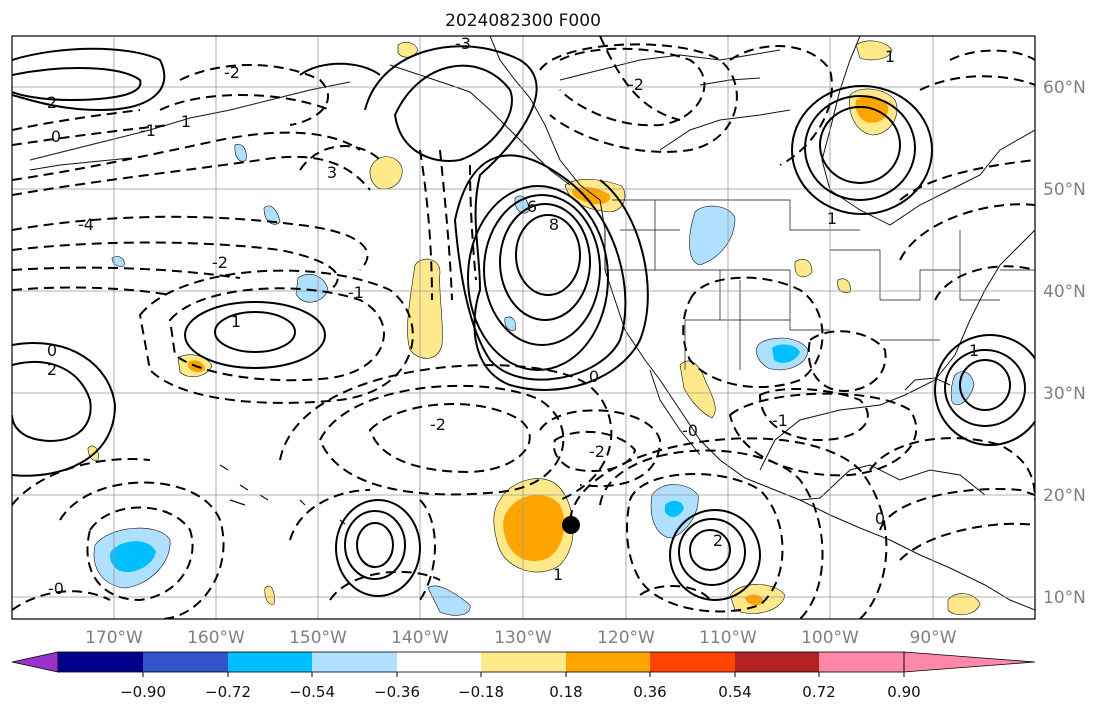 The height and width of the screenshot is (712, 1105). What do you see at coordinates (332, 172) in the screenshot?
I see `contour-label: 3` at bounding box center [332, 172].